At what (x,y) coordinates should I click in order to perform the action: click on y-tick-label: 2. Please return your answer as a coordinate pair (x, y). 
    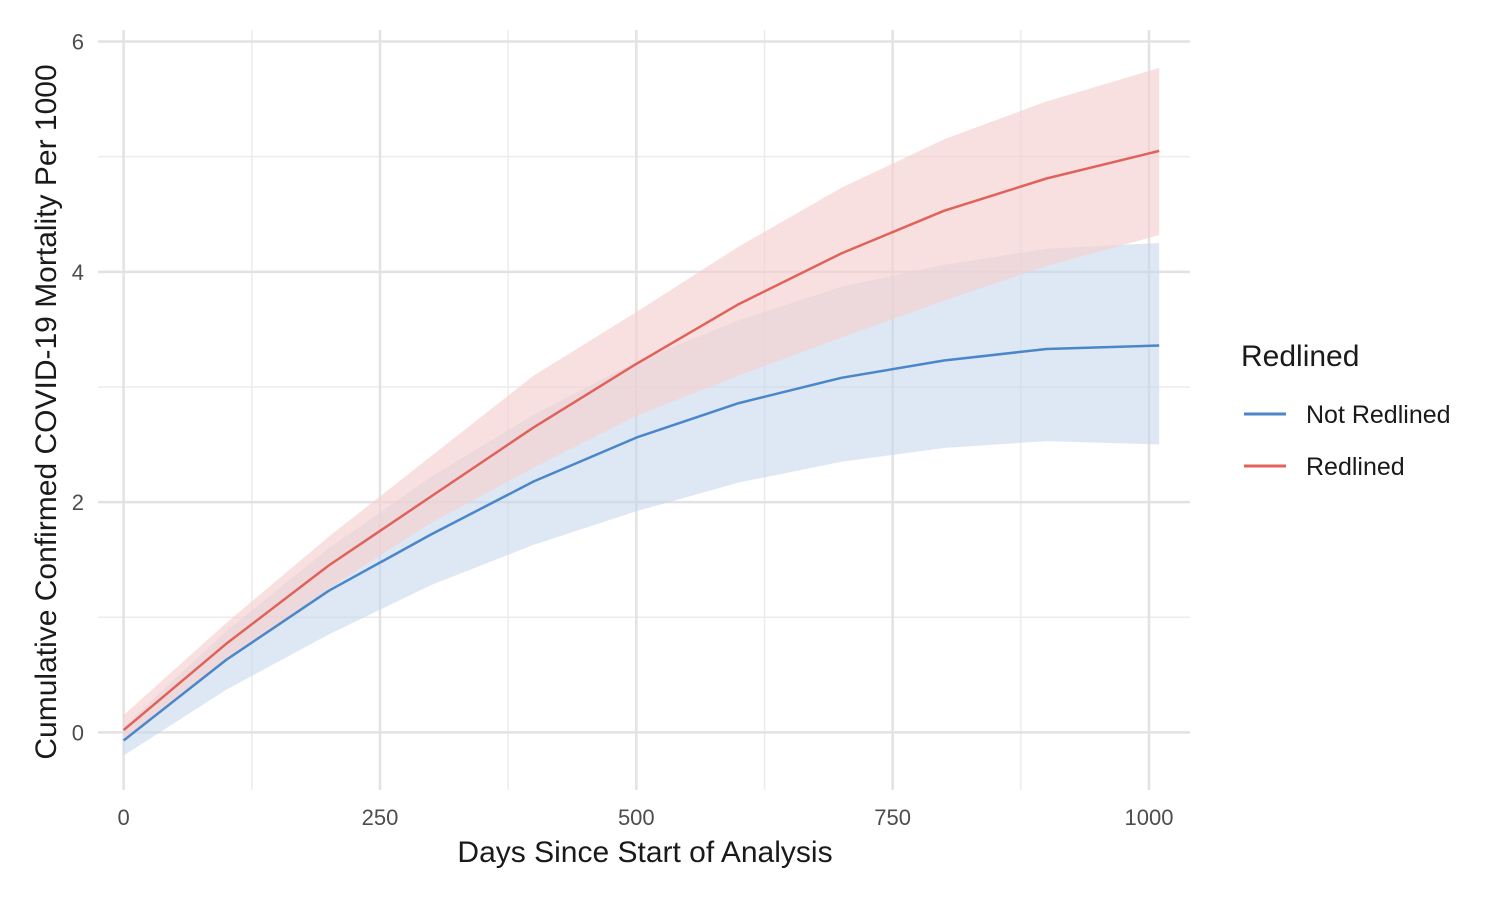
    Looking at the image, I should click on (78, 502).